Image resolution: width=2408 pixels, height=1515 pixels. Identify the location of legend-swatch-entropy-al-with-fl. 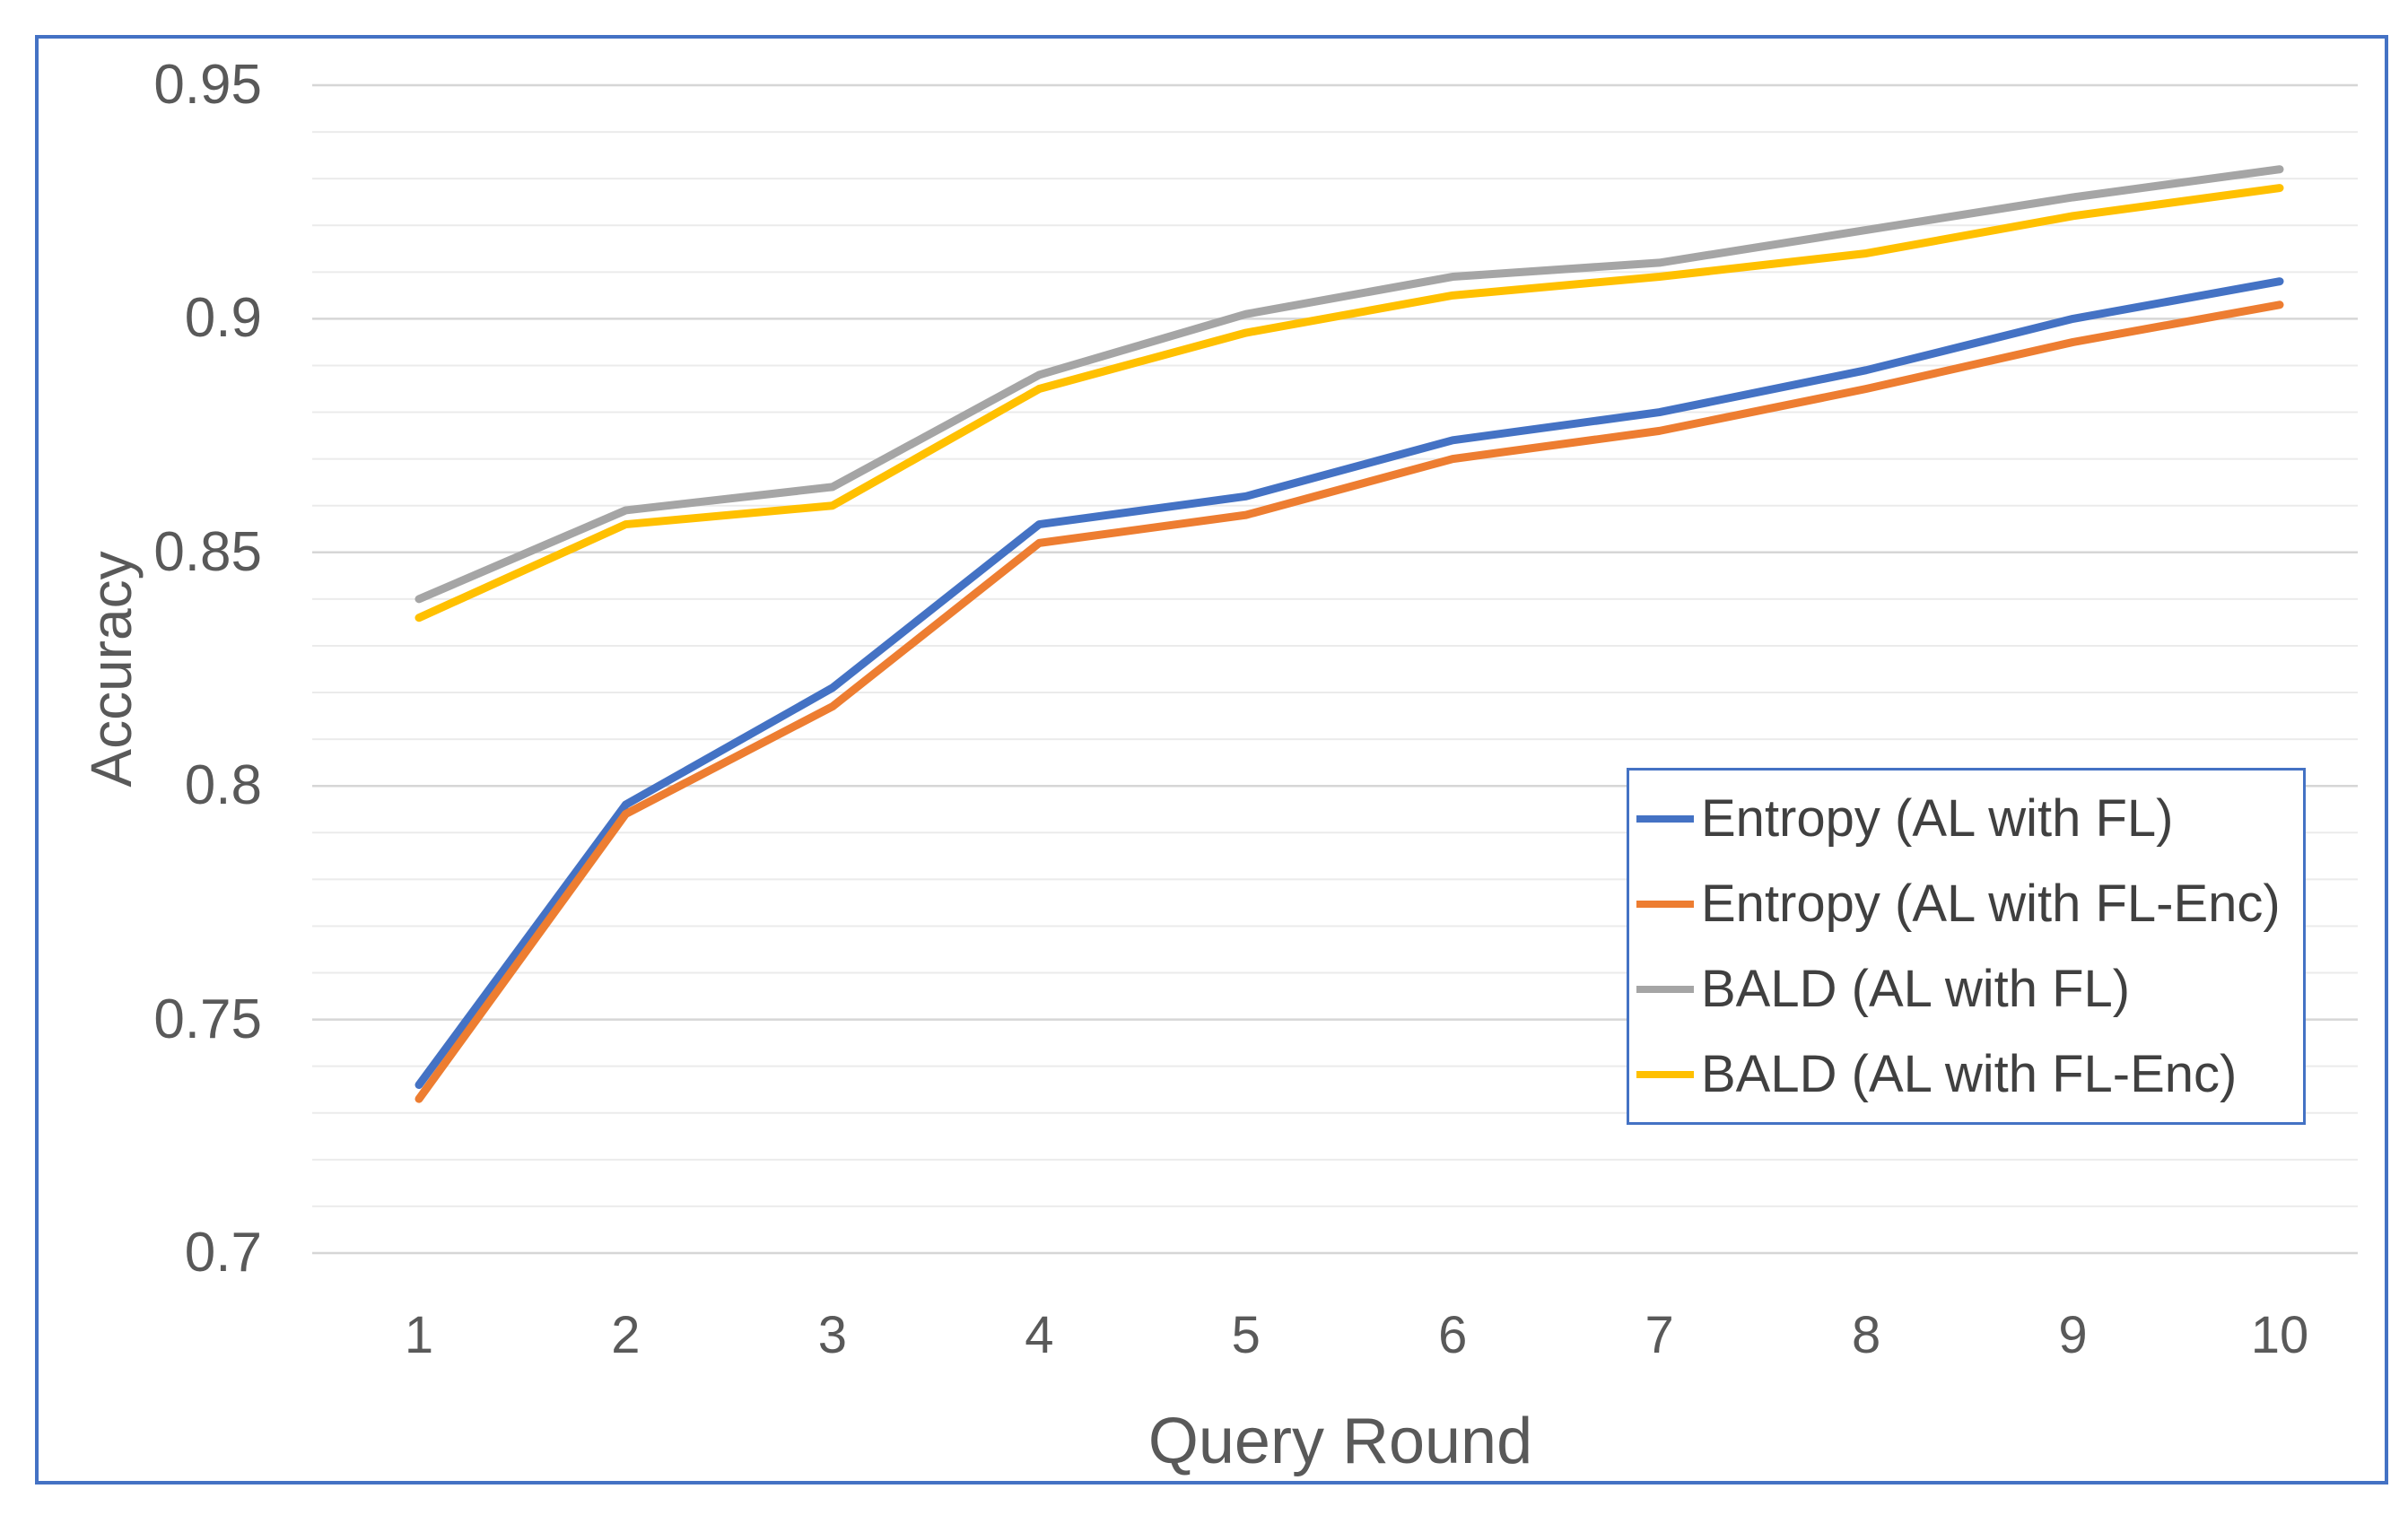
(1665, 818).